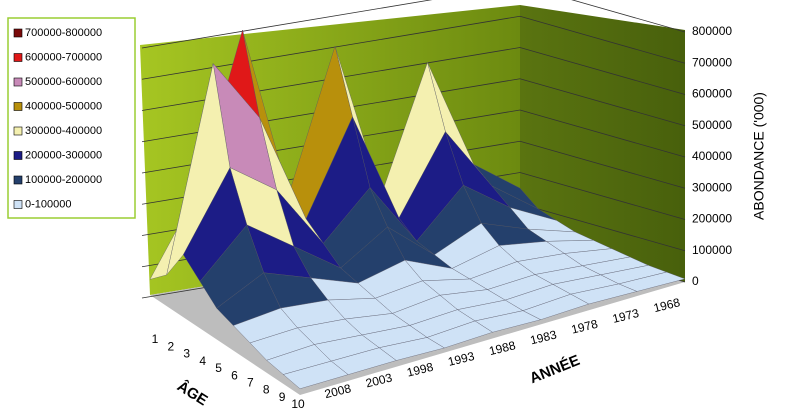 The image size is (801, 416). I want to click on depth-tick-label: 10, so click(298, 404).